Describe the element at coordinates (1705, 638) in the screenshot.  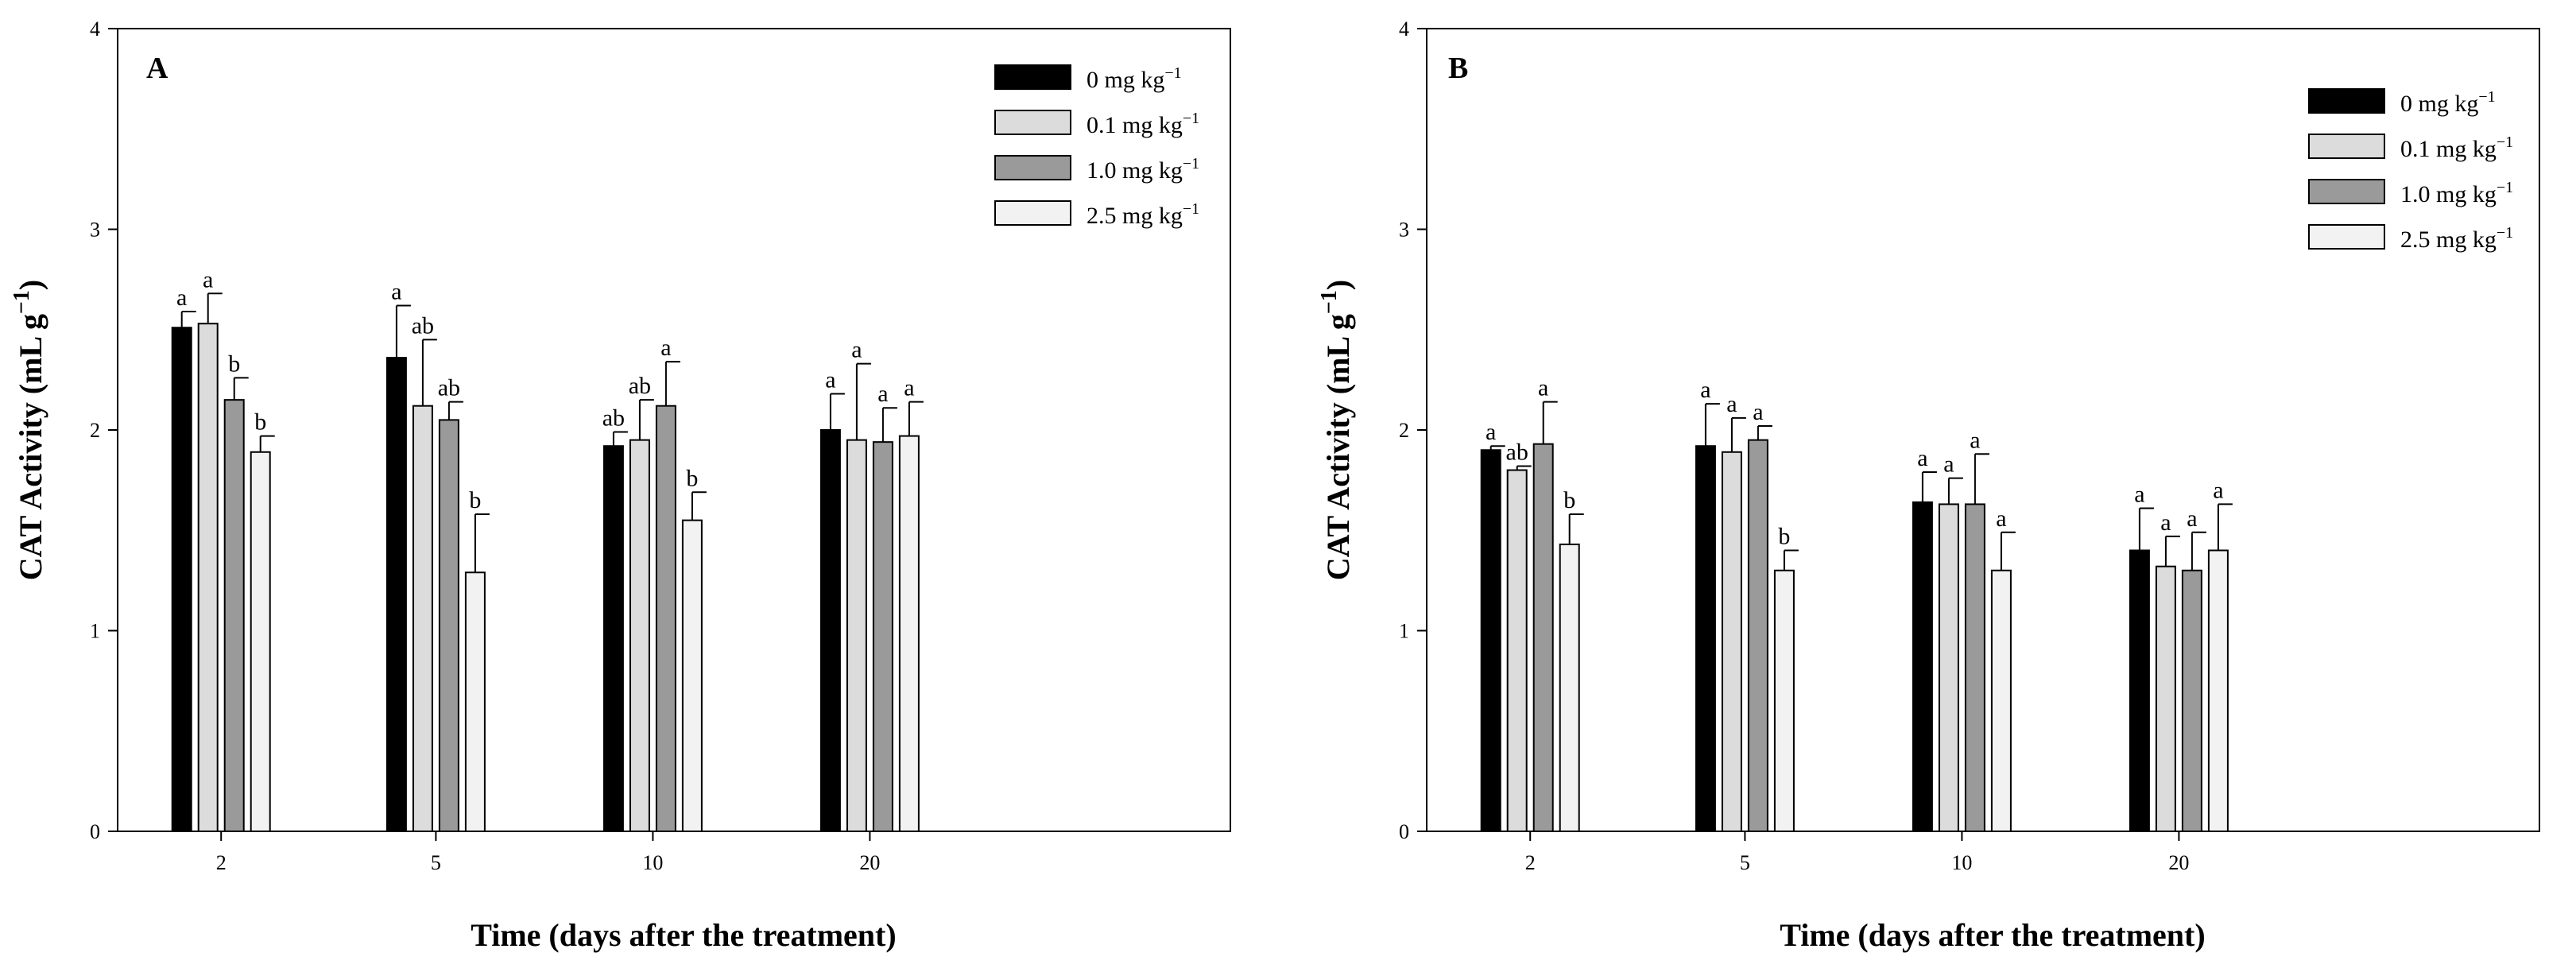
I see `bar-b-s0-c1` at that location.